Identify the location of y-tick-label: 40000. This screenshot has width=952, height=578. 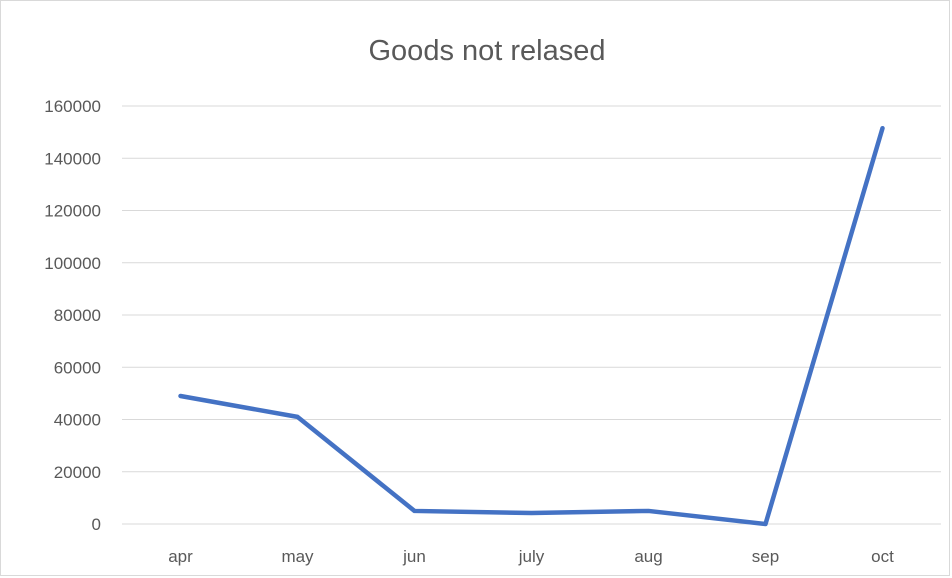
(77, 420).